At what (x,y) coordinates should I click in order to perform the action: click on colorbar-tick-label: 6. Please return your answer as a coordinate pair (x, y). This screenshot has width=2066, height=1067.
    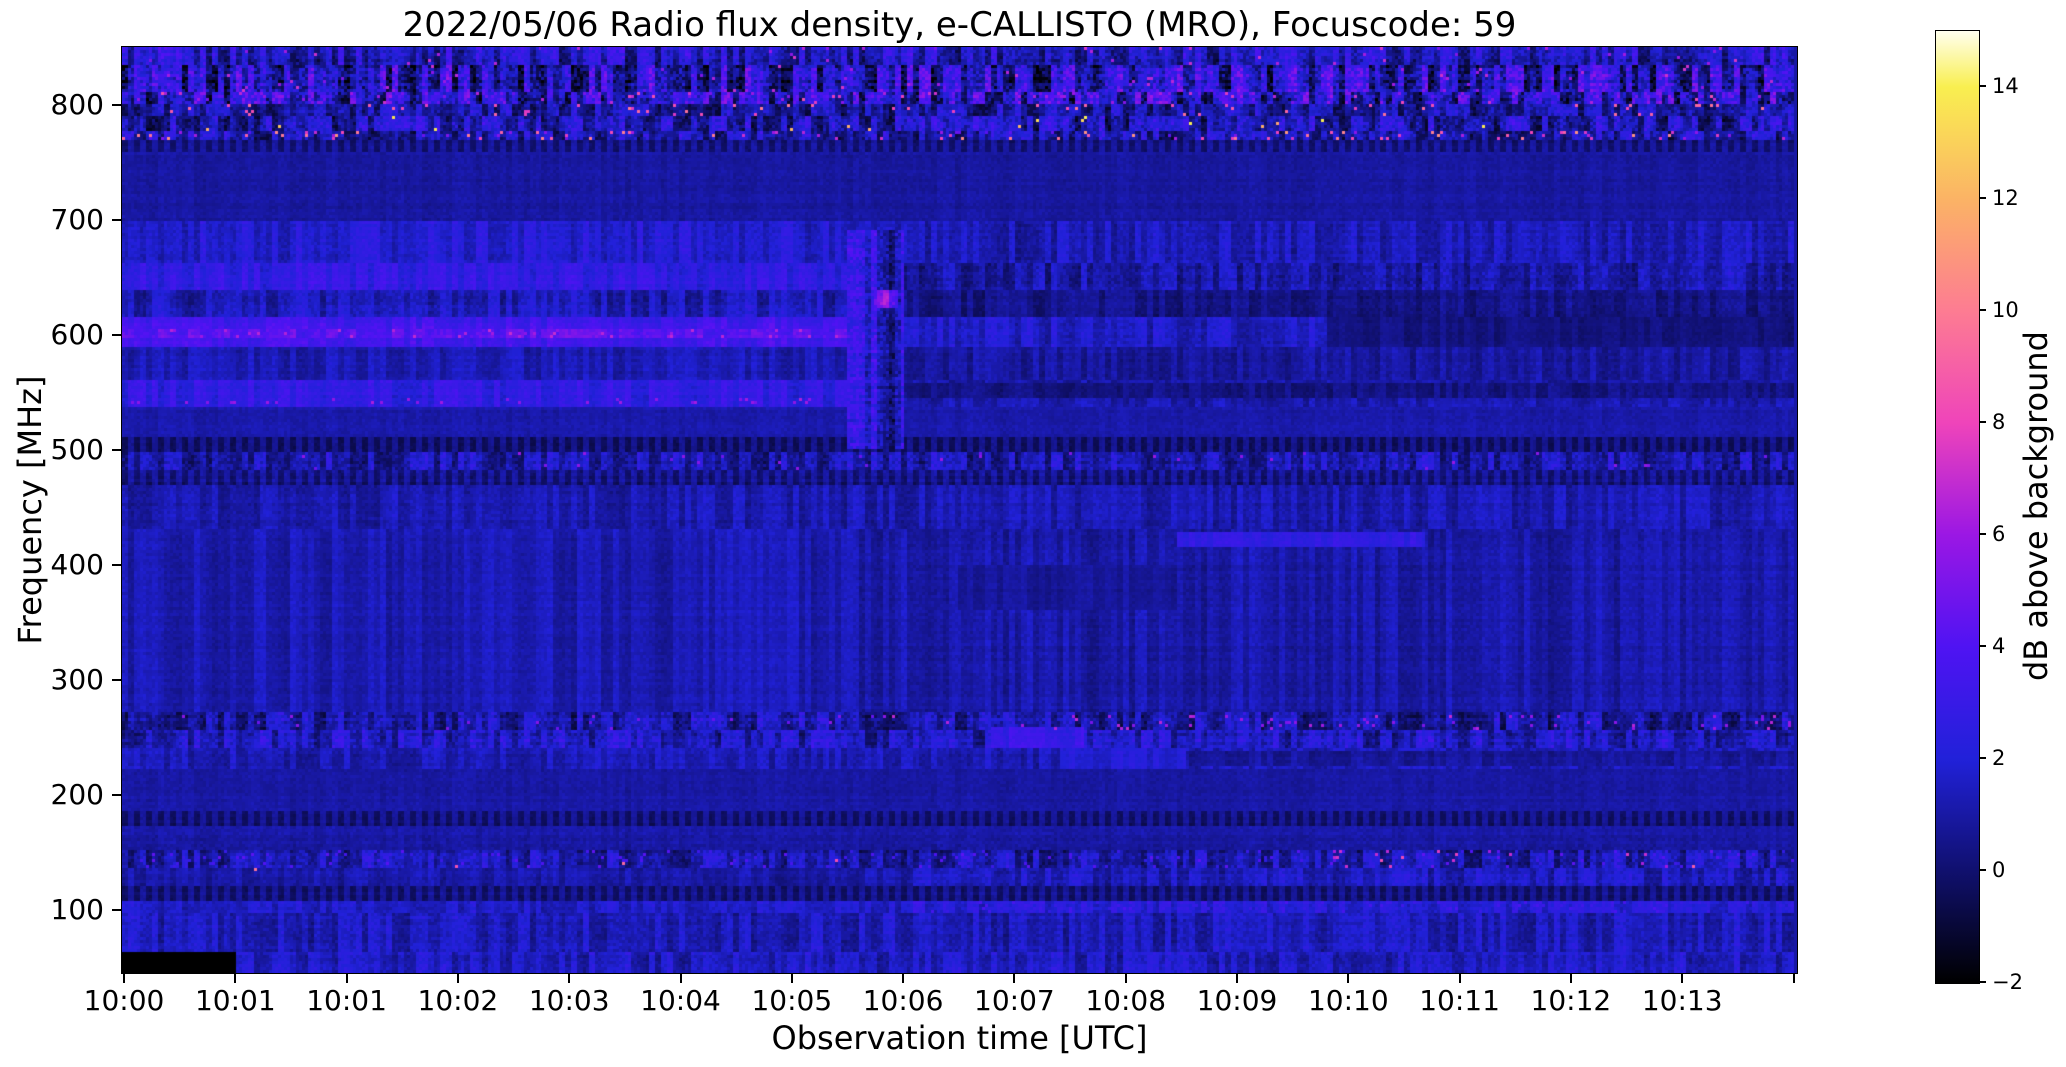
    Looking at the image, I should click on (1999, 534).